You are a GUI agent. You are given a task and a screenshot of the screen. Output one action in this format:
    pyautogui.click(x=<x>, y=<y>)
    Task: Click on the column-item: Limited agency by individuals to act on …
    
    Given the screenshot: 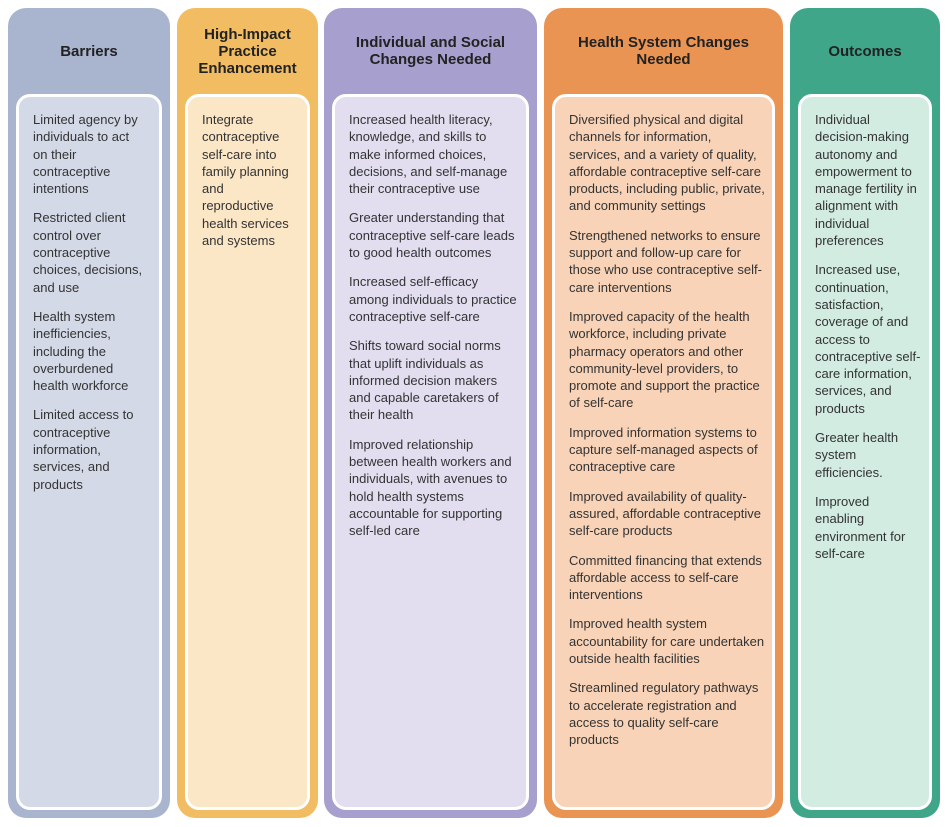 What is the action you would take?
    pyautogui.click(x=85, y=154)
    